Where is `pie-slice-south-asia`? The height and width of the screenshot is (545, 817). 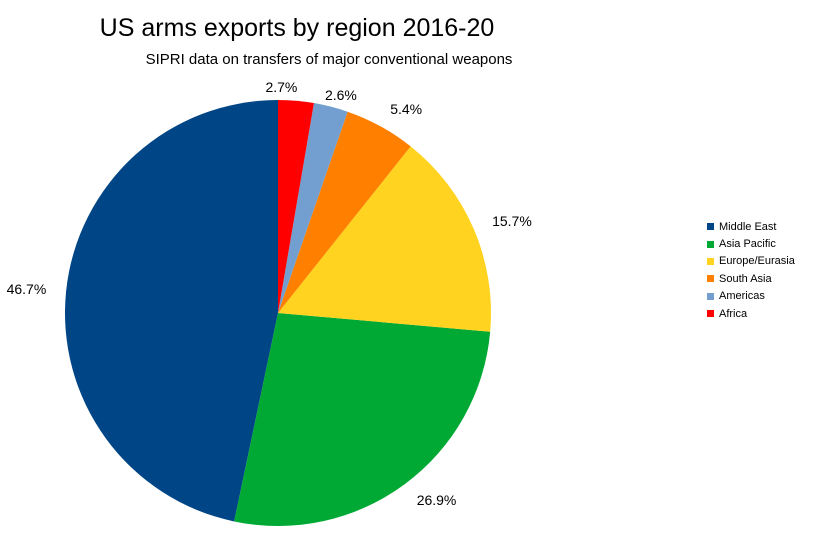
pie-slice-south-asia is located at coordinates (344, 212).